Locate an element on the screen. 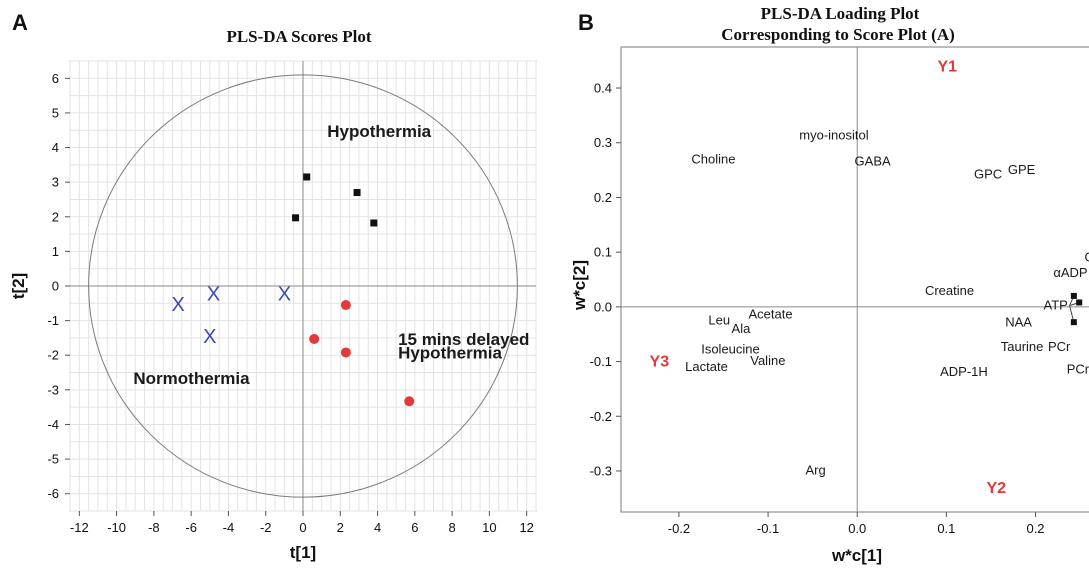  metabolite-label: Isoleucine is located at coordinates (730, 348).